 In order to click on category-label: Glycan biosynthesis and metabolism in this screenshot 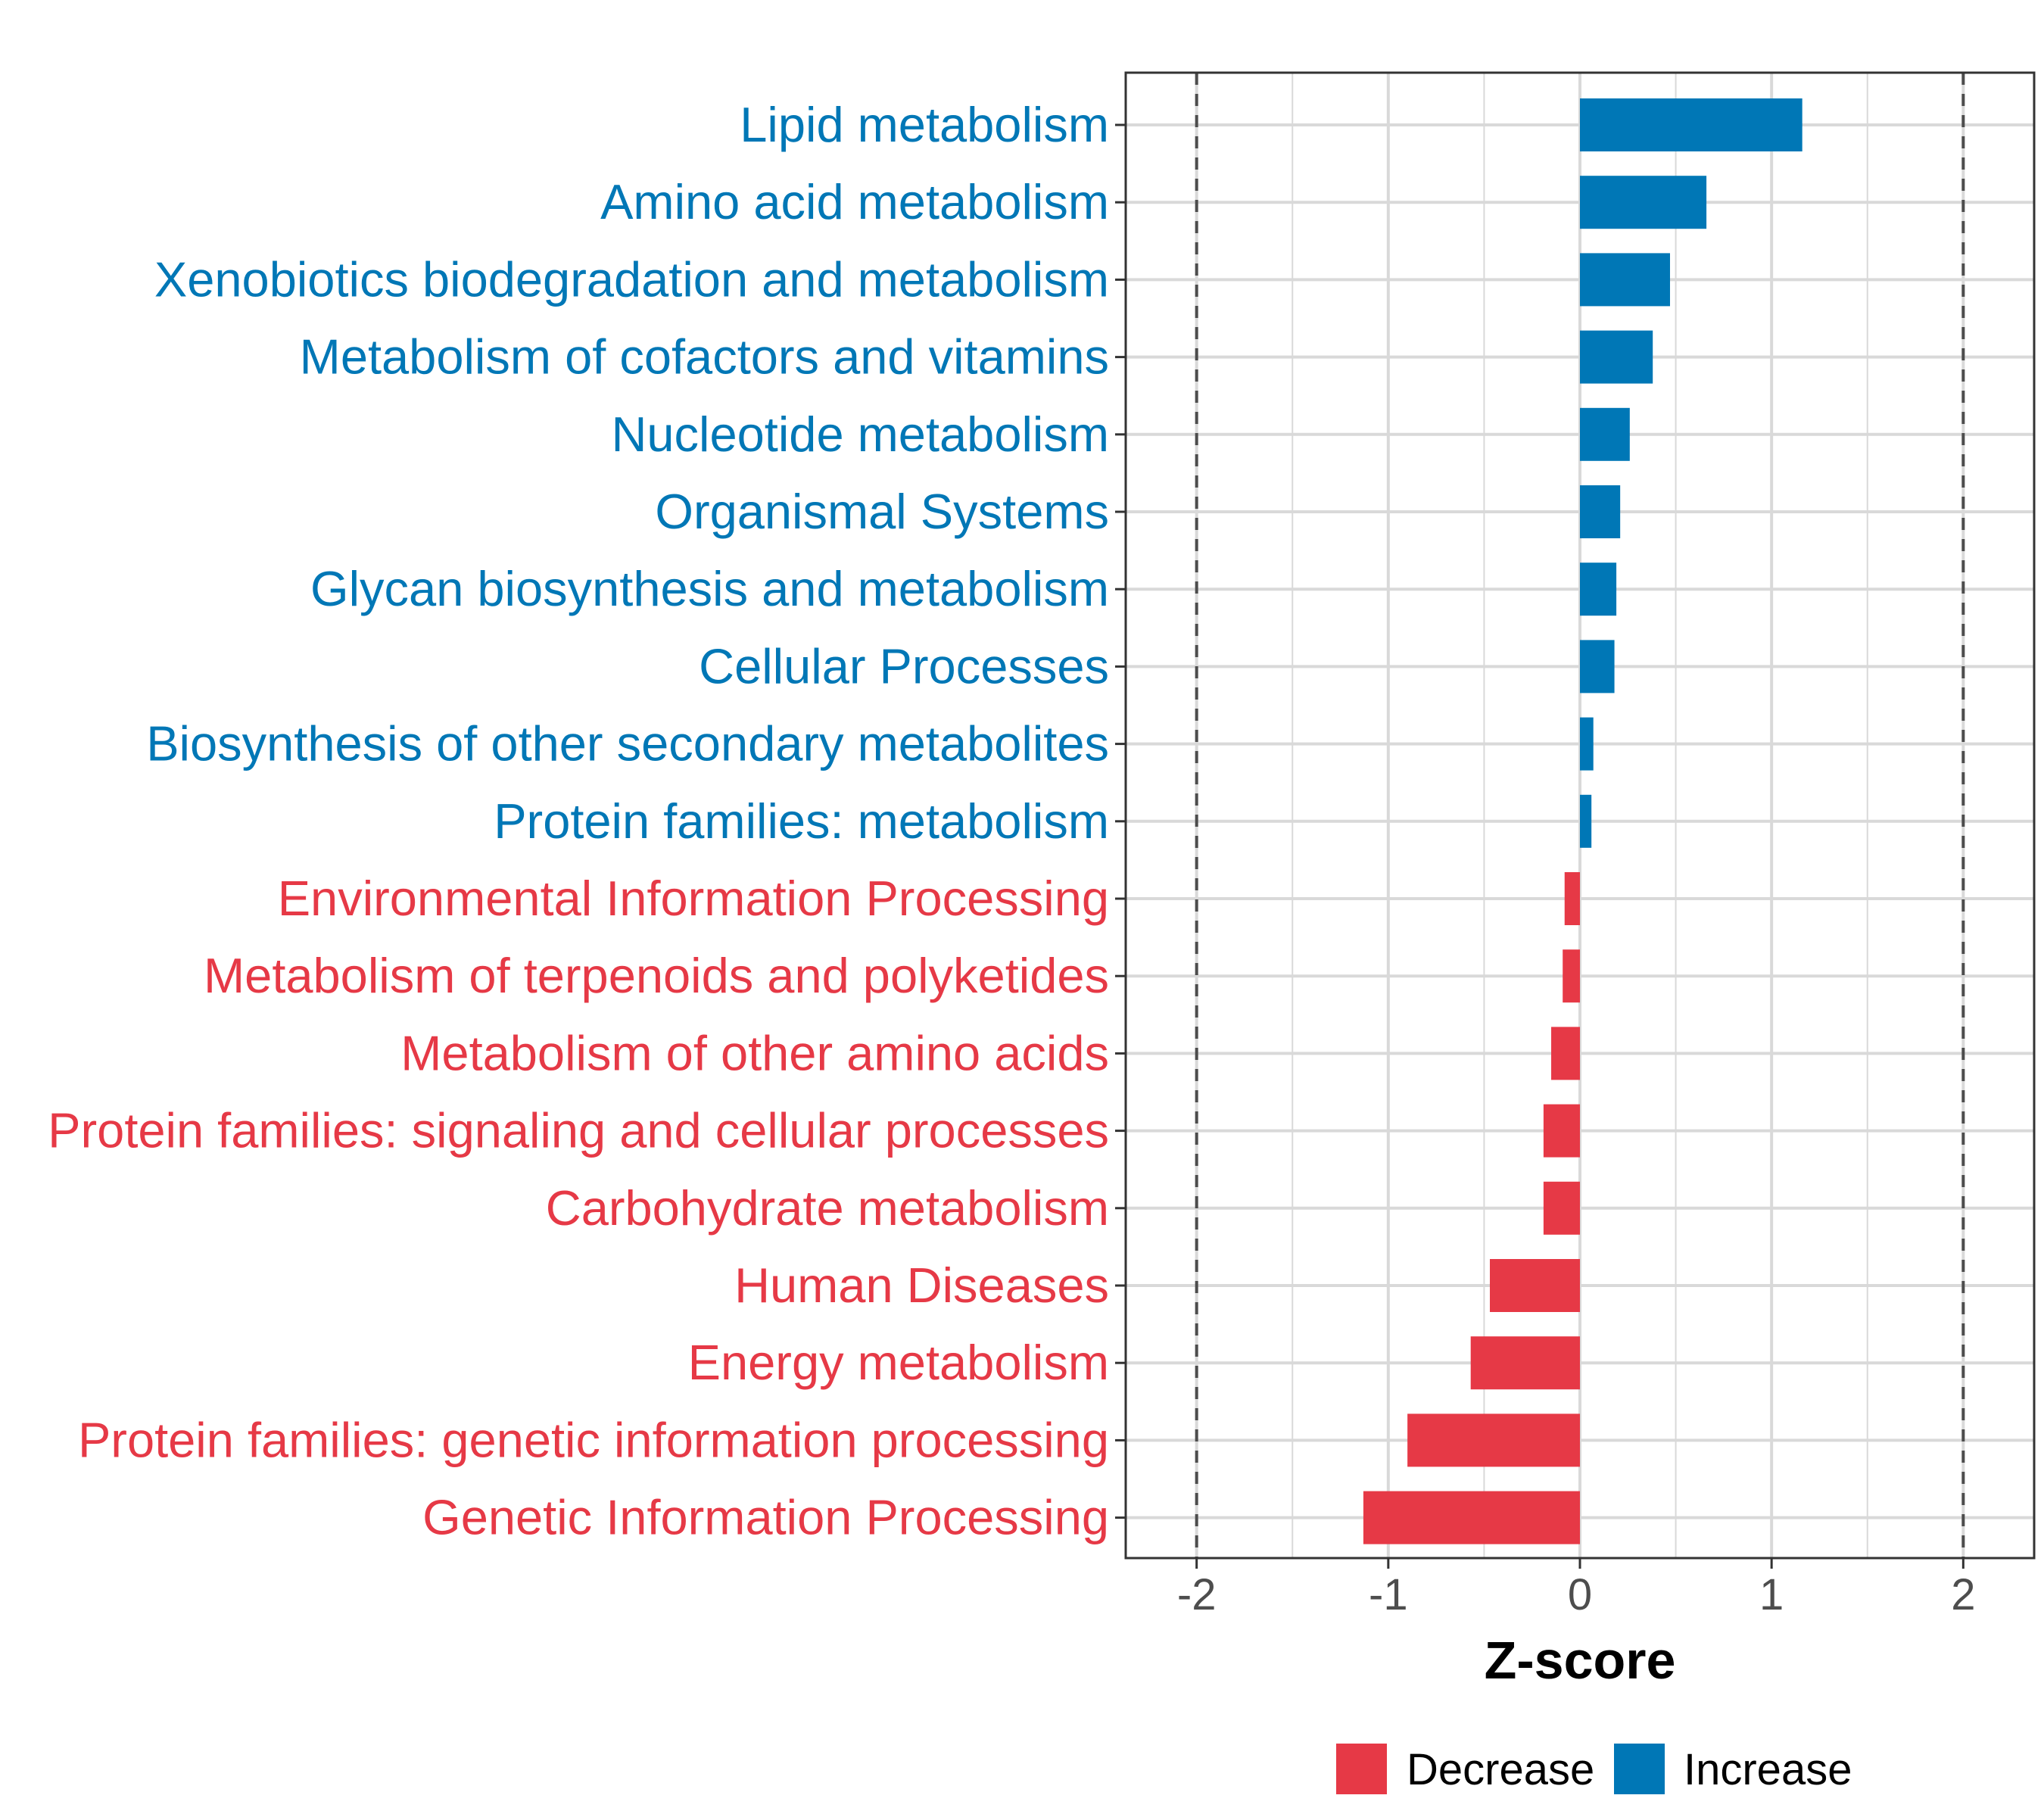, I will do `click(709, 588)`.